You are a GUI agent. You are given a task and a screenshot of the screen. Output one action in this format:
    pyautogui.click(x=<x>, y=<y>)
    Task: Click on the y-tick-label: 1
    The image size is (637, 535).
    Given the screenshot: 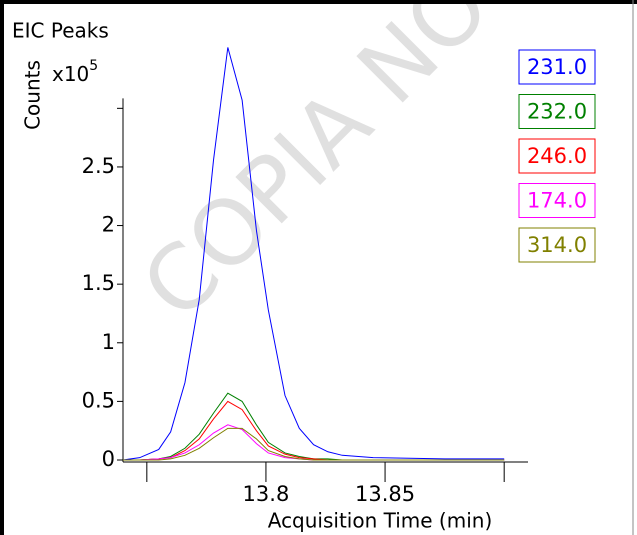 What is the action you would take?
    pyautogui.click(x=108, y=342)
    